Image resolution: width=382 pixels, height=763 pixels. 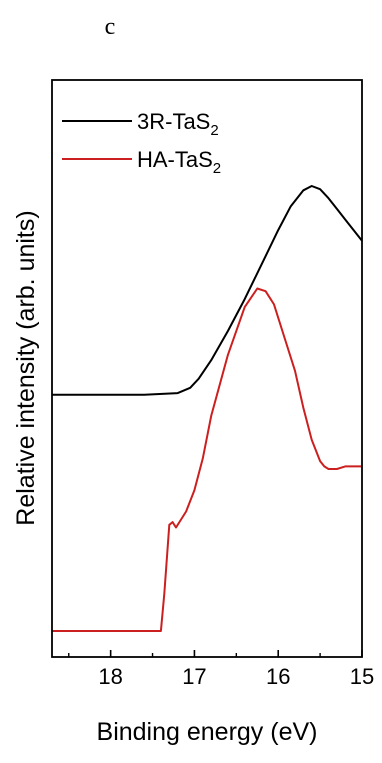 I want to click on legend-label-2: HA-TaS2, so click(x=179, y=162).